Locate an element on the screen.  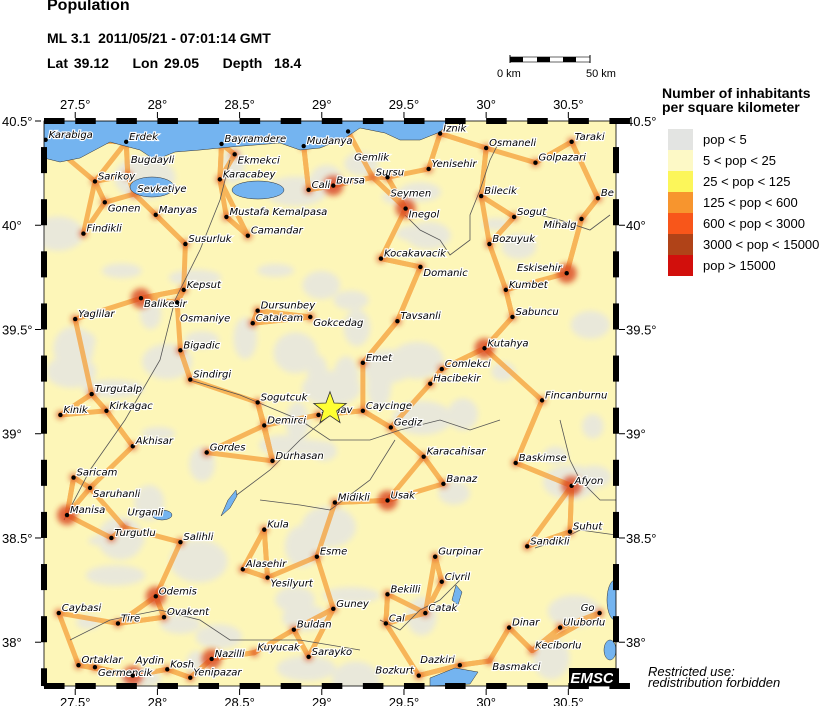
restricted-use-notice: Restricted use: redistribution forbidden is located at coordinates (714, 677).